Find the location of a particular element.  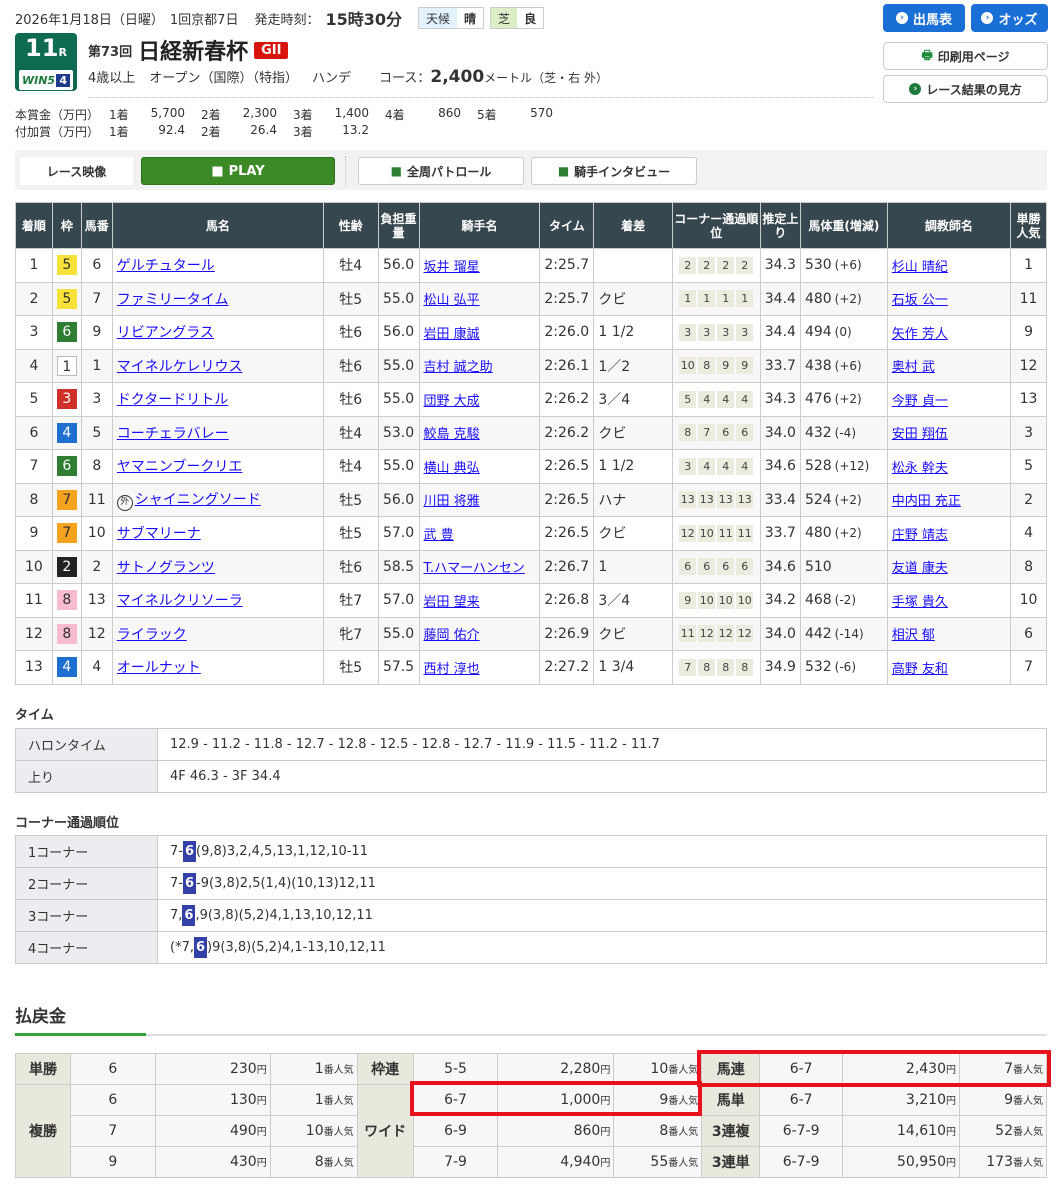

finish-time: 2:26.8 is located at coordinates (567, 600).